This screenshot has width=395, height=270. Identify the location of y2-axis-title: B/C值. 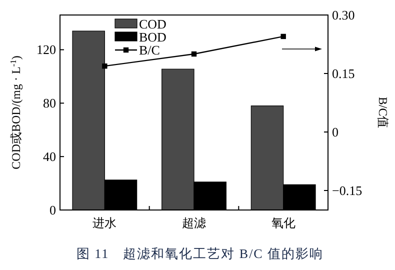
(383, 112).